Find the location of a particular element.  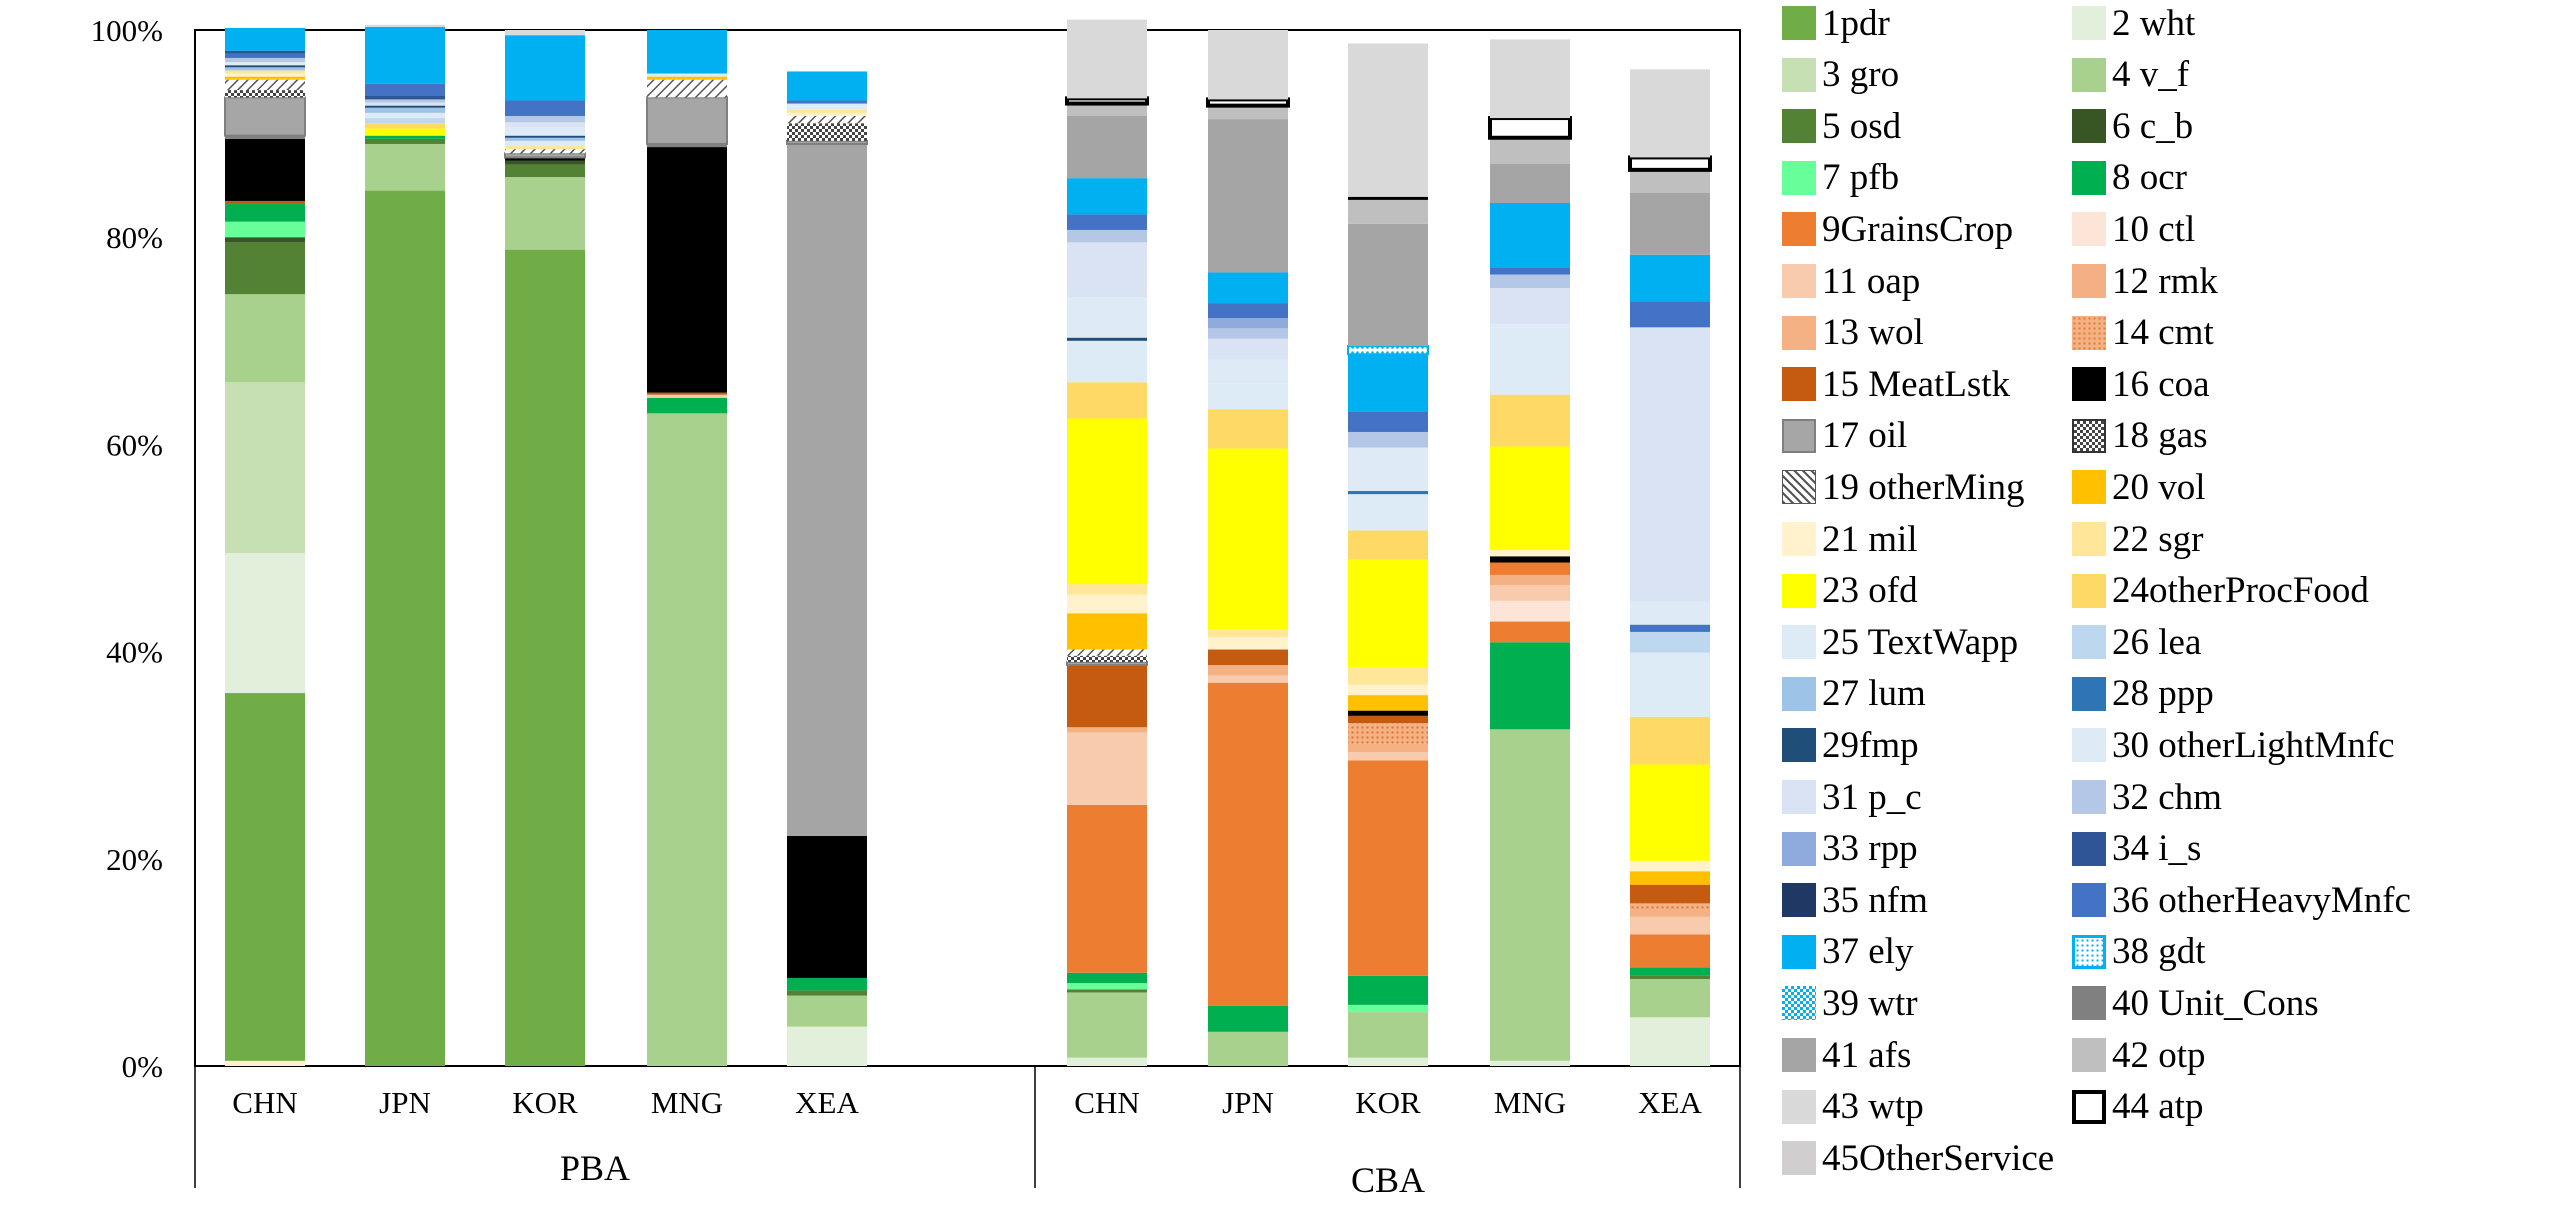

bar-cba-chn is located at coordinates (1107, 542).